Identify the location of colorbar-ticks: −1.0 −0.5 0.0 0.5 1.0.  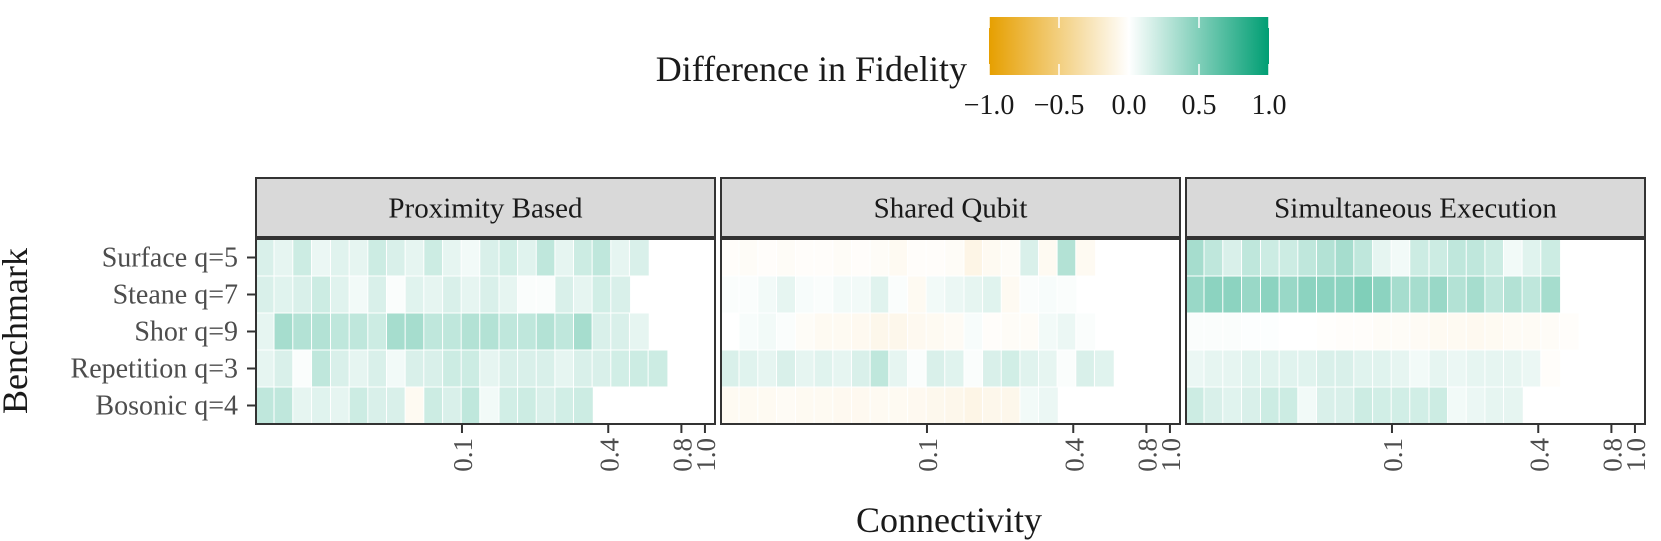
(1125, 69).